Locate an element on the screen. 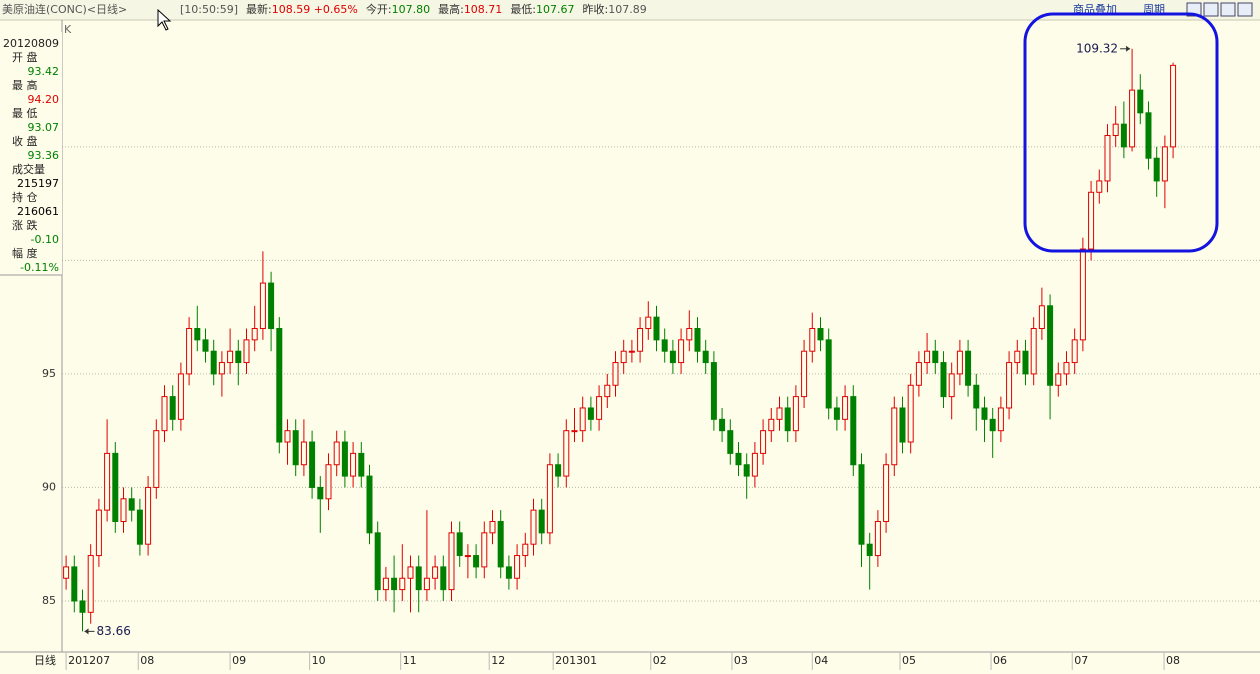 This screenshot has width=1260, height=674. quote-label: 今开: is located at coordinates (379, 9).